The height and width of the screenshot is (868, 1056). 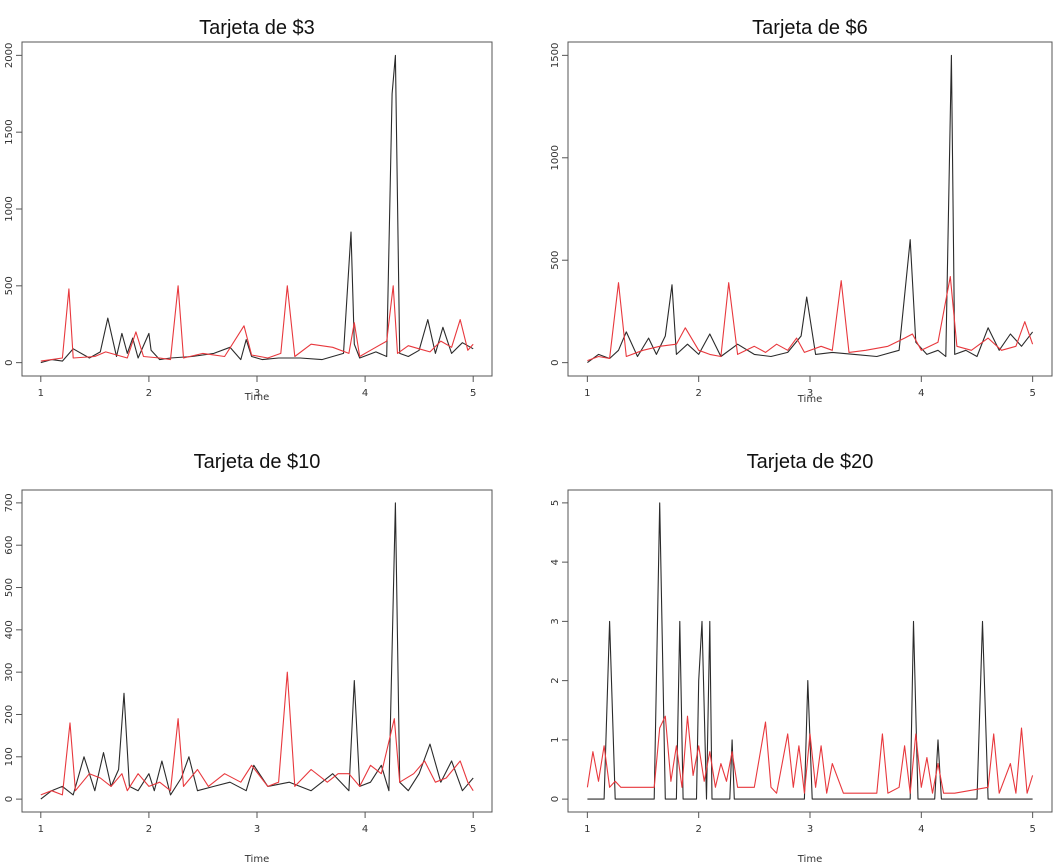 What do you see at coordinates (9, 629) in the screenshot?
I see `y-tick-label: 400` at bounding box center [9, 629].